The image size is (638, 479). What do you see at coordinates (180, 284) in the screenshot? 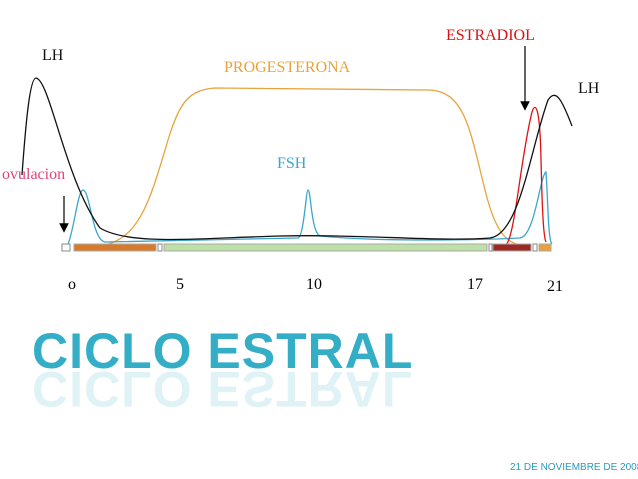
I see `timeline-label: 5` at bounding box center [180, 284].